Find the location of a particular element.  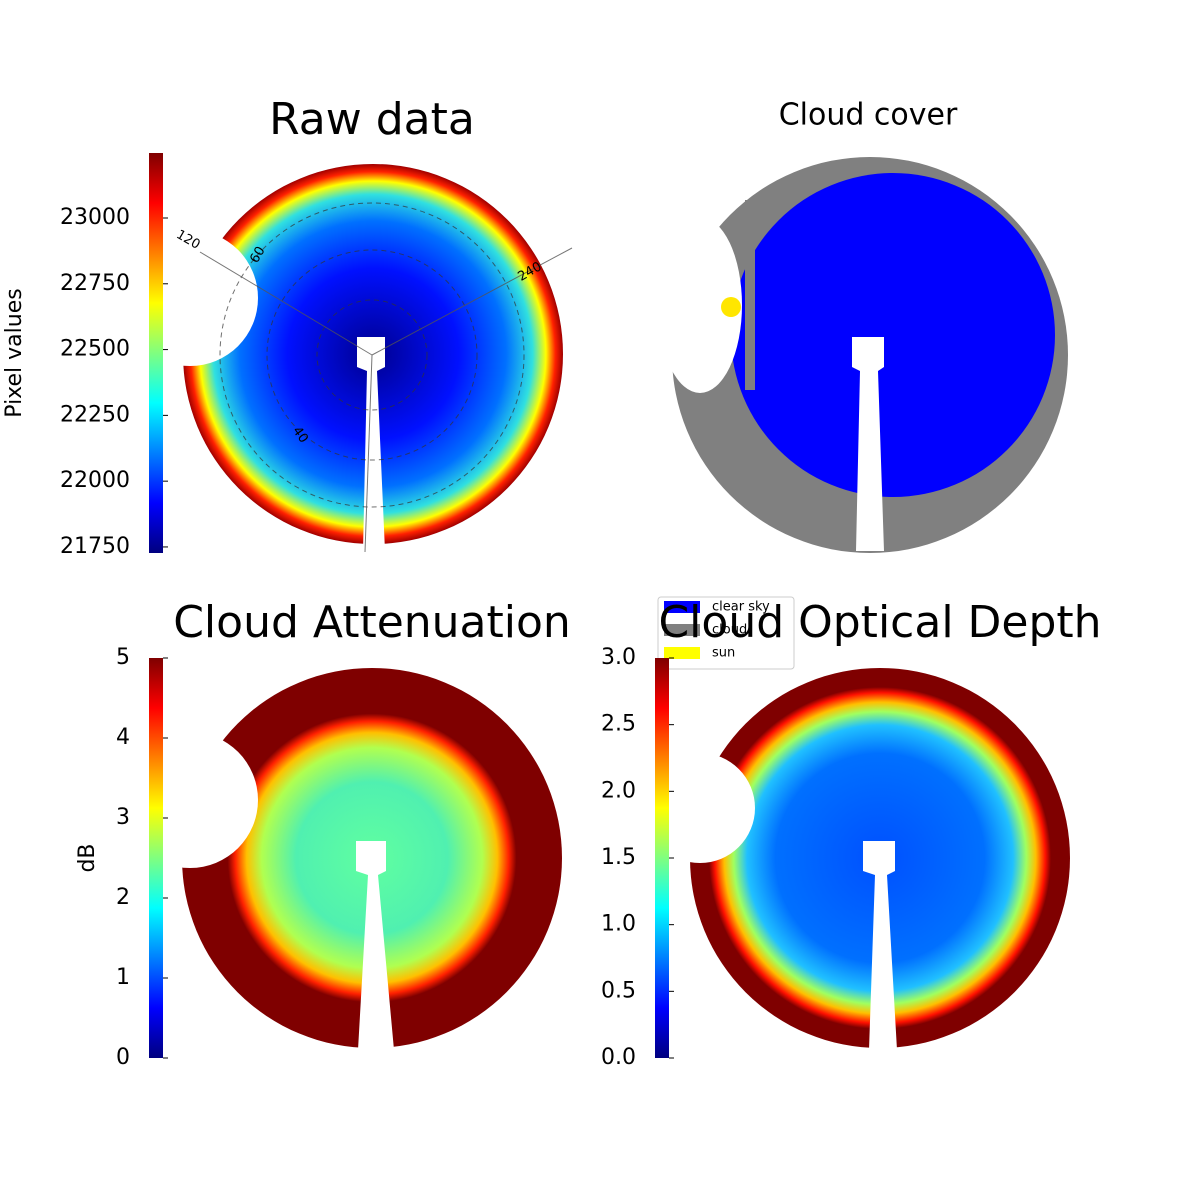

raw-image: 120 60 240 40 is located at coordinates (347, 358).